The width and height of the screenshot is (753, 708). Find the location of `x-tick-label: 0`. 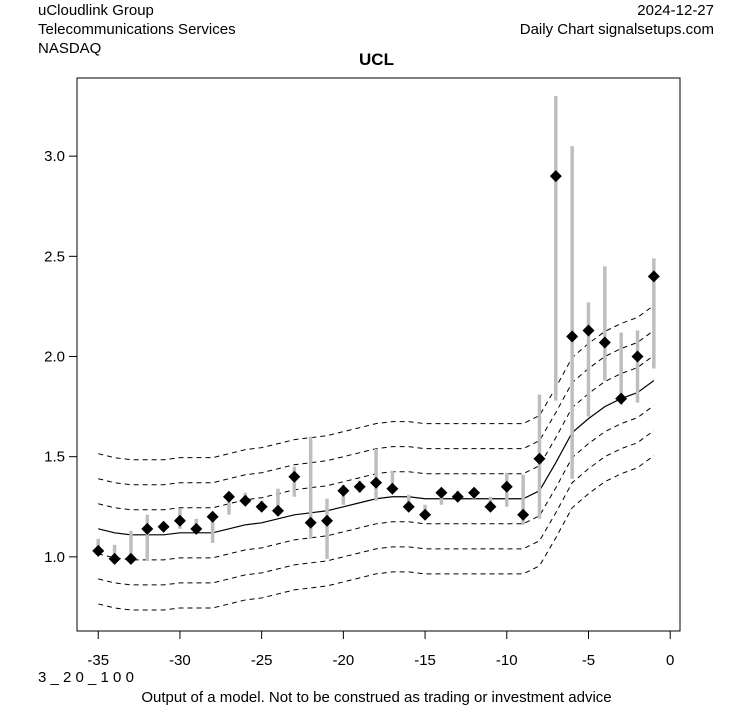

x-tick-label: 0 is located at coordinates (670, 660).